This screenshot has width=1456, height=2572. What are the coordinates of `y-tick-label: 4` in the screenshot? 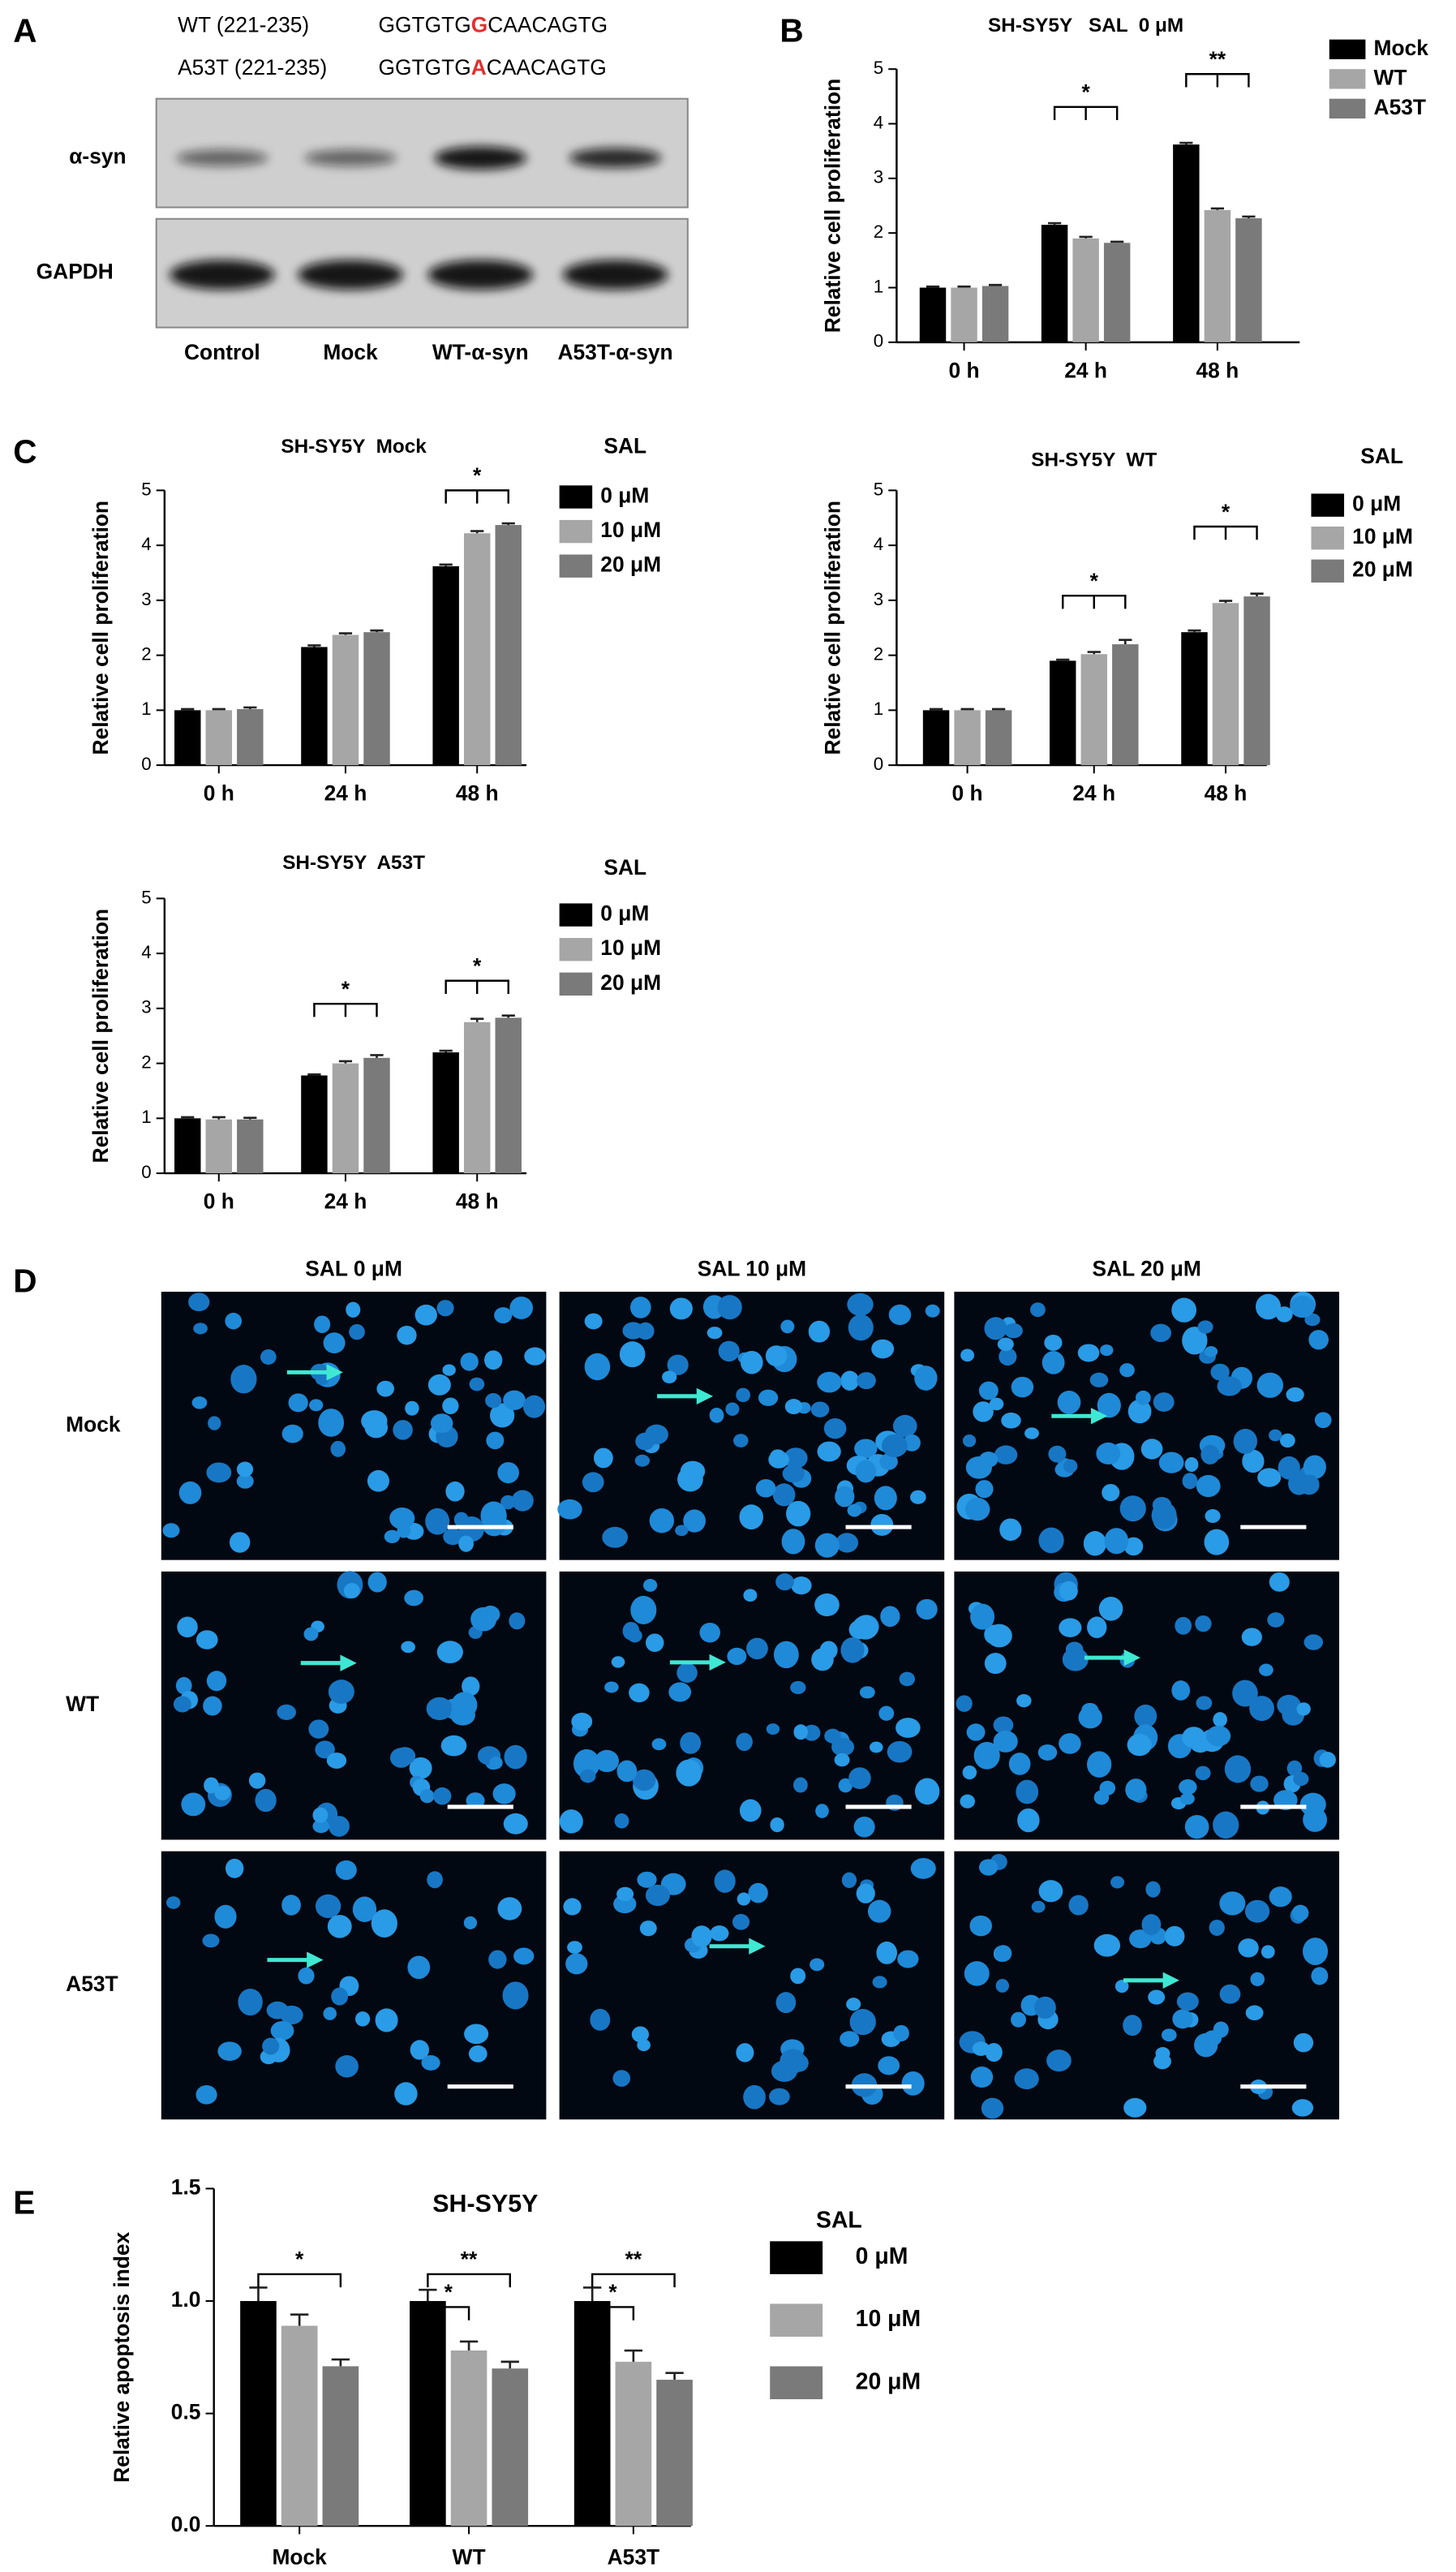 It's located at (146, 544).